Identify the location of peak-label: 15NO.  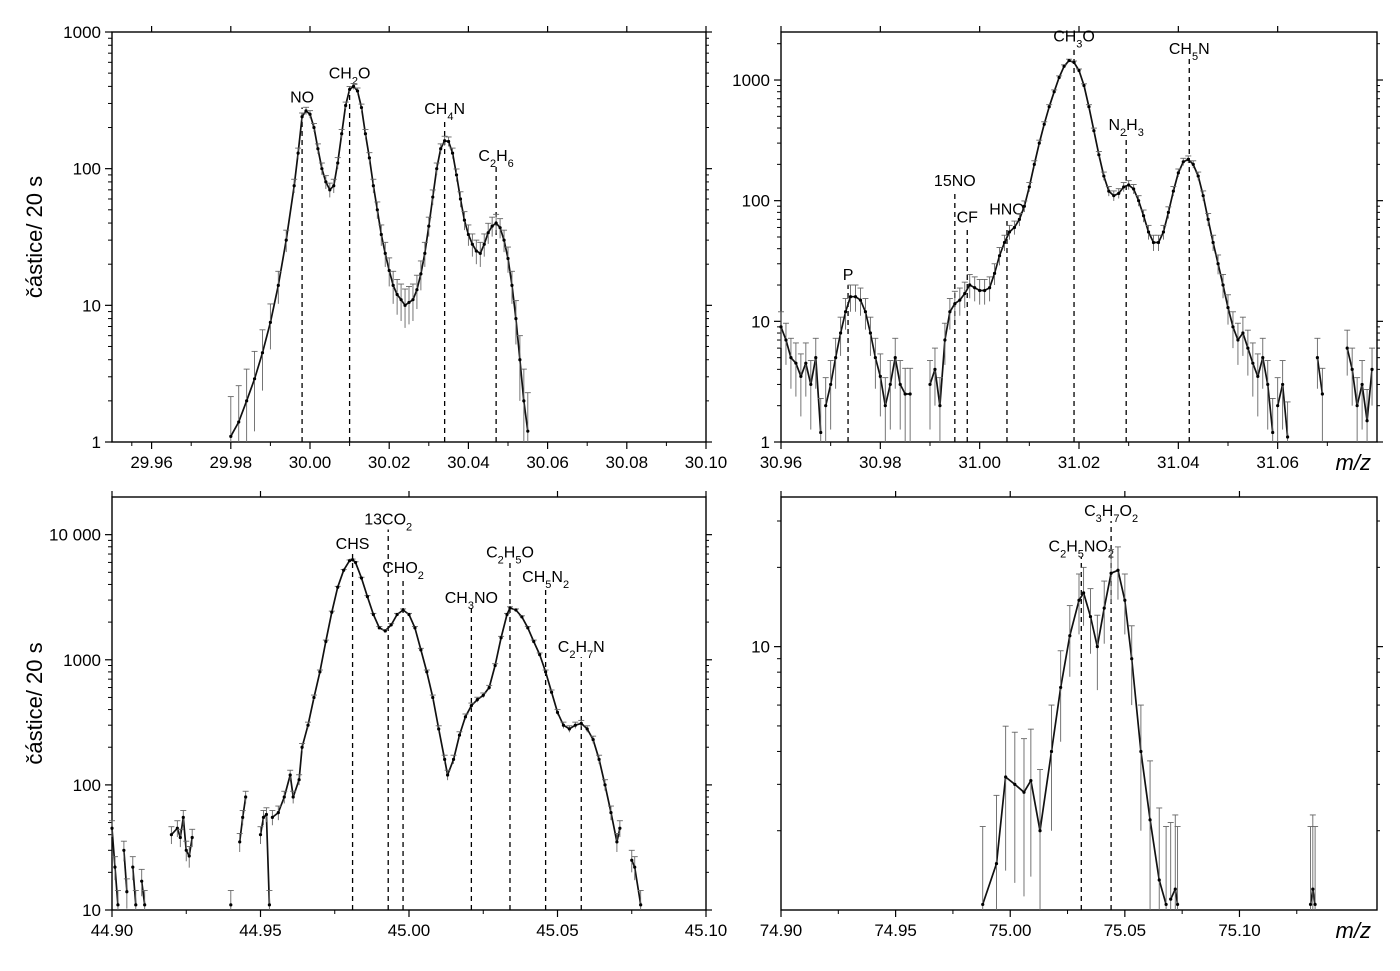
(955, 181).